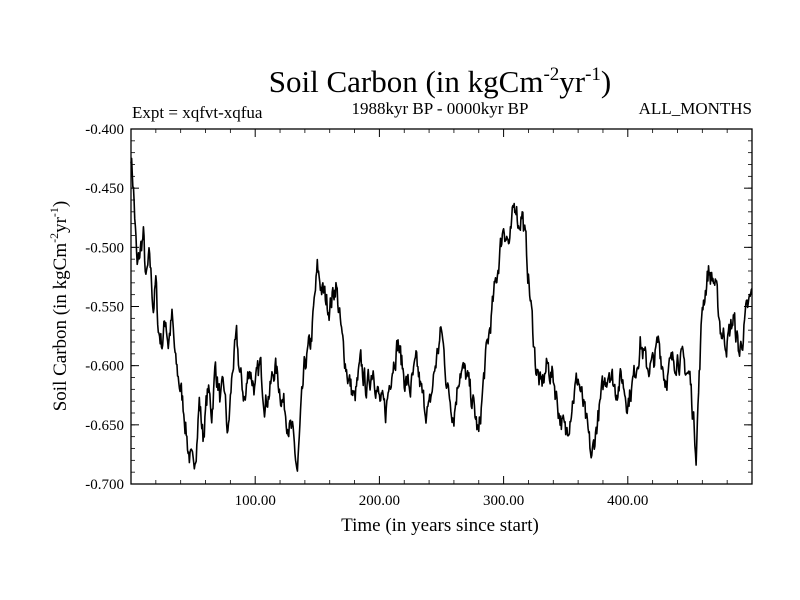 The height and width of the screenshot is (600, 800). Describe the element at coordinates (104, 248) in the screenshot. I see `y-tick-label: -0.500` at that location.